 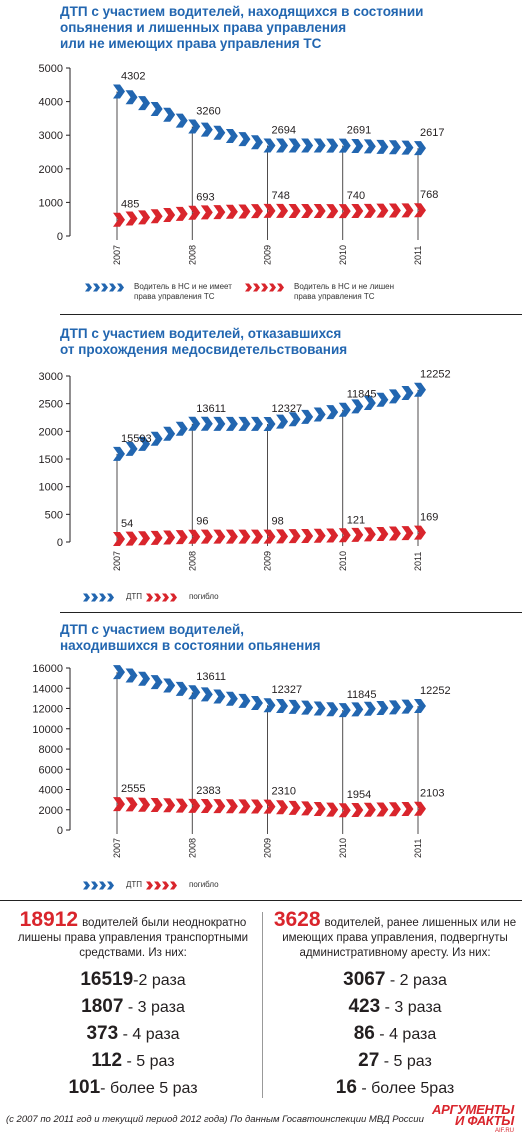 I want to click on count: 3067, so click(x=364, y=979).